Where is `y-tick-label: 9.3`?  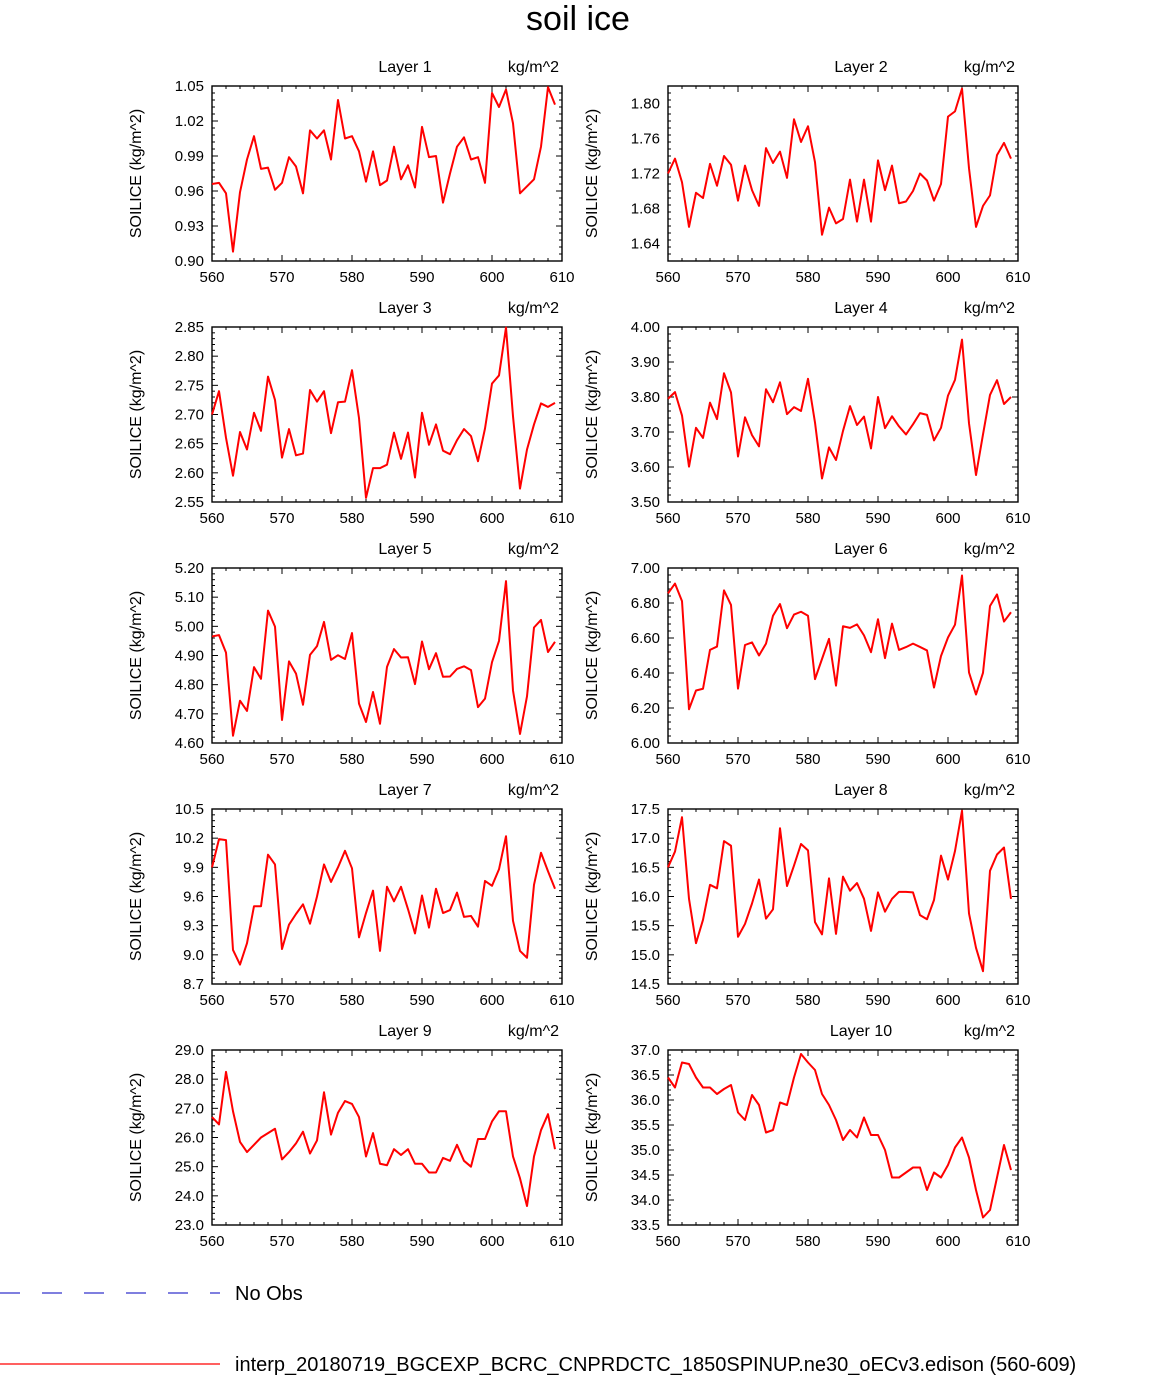
y-tick-label: 9.3 is located at coordinates (193, 926).